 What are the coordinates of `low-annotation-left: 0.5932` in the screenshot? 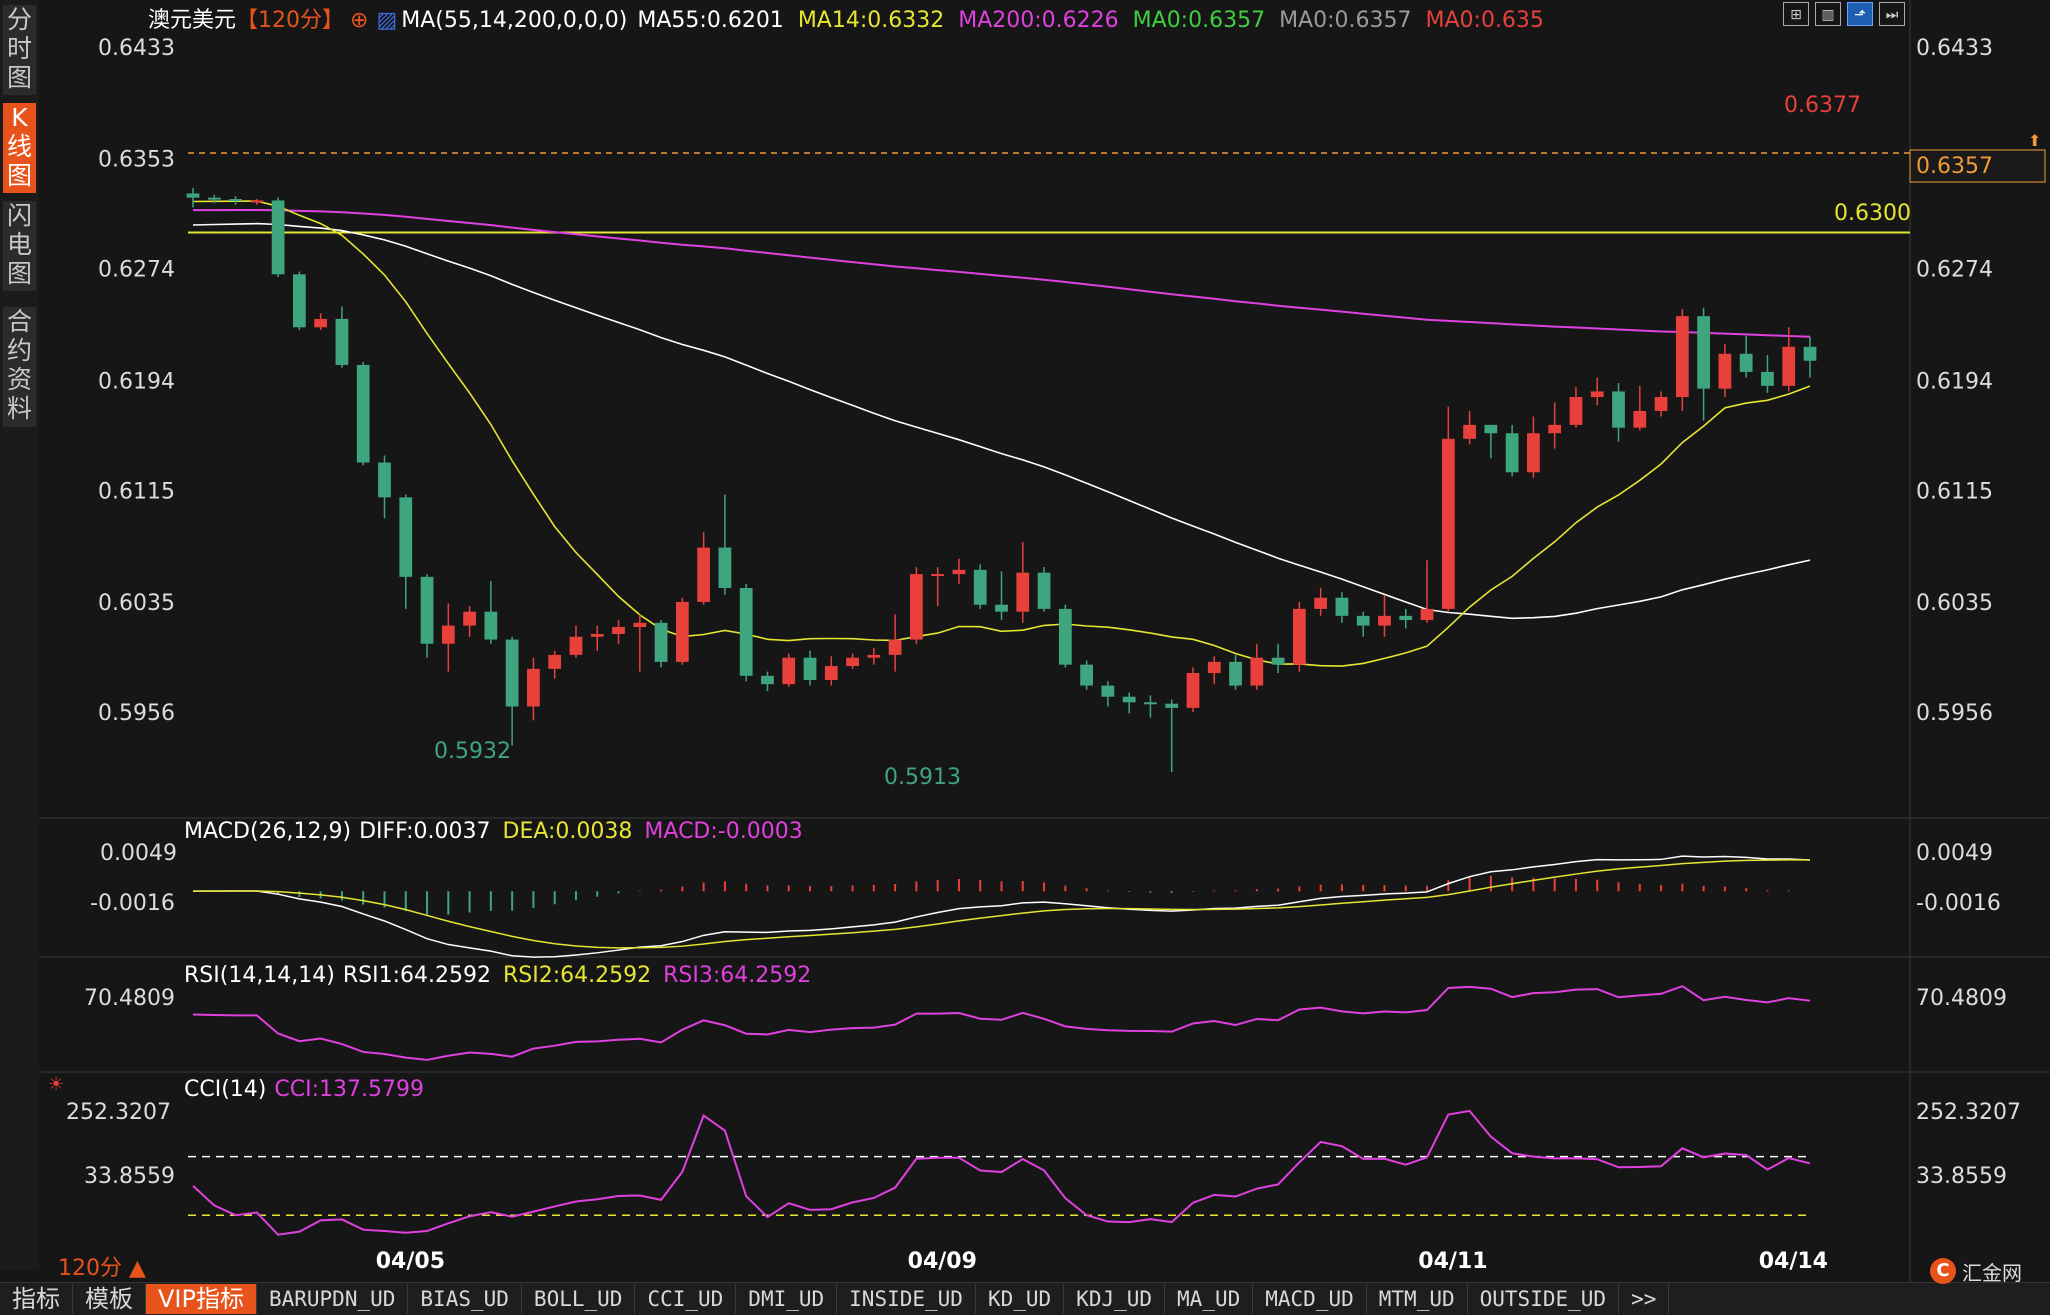 It's located at (472, 751).